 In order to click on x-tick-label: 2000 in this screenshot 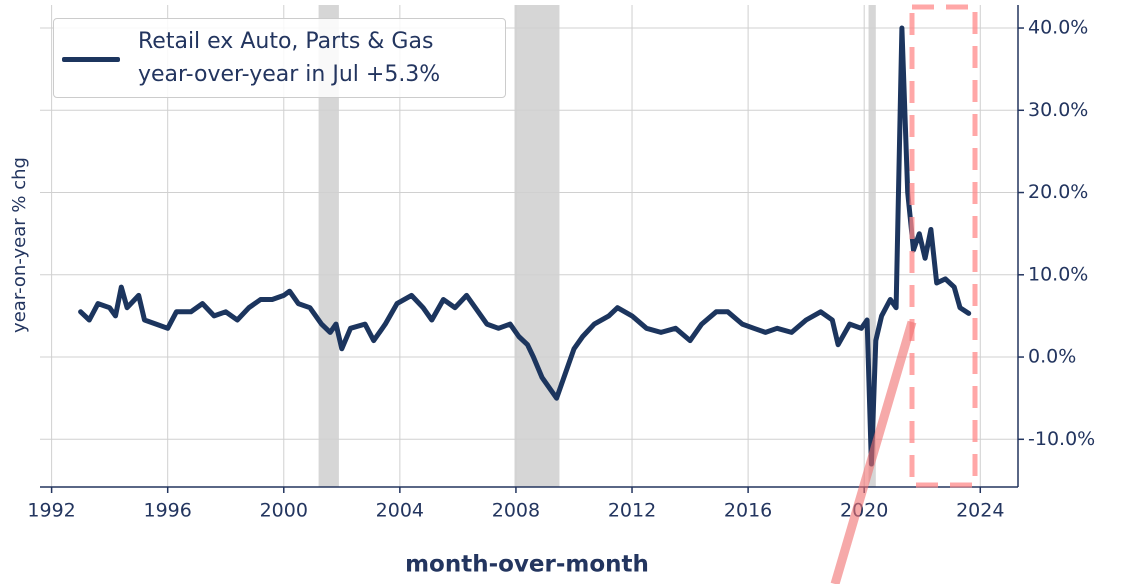, I will do `click(284, 511)`.